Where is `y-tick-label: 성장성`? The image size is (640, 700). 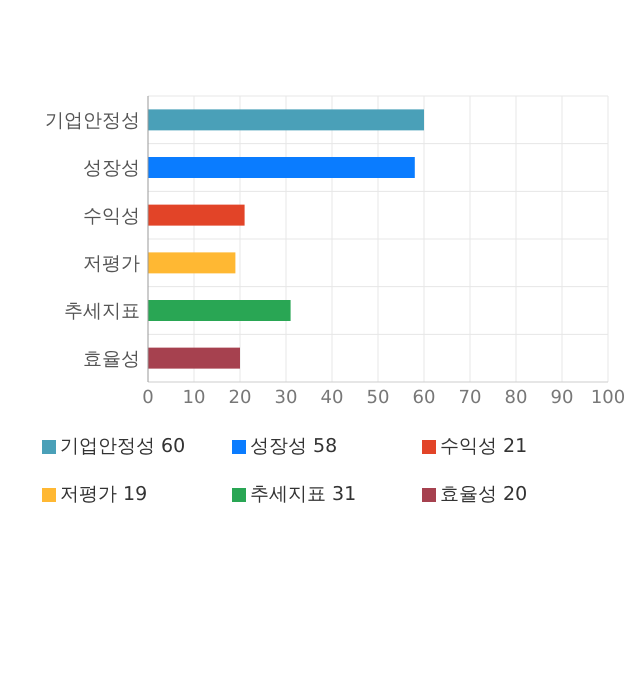 y-tick-label: 성장성 is located at coordinates (111, 168).